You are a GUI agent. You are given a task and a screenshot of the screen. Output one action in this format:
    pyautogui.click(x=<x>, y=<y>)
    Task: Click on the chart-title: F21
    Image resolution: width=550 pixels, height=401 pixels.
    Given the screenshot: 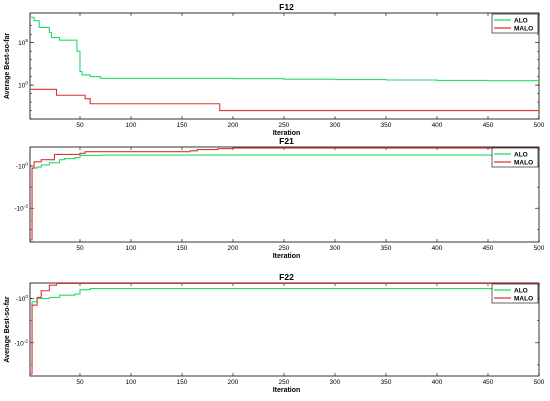 What is the action you would take?
    pyautogui.click(x=286, y=141)
    